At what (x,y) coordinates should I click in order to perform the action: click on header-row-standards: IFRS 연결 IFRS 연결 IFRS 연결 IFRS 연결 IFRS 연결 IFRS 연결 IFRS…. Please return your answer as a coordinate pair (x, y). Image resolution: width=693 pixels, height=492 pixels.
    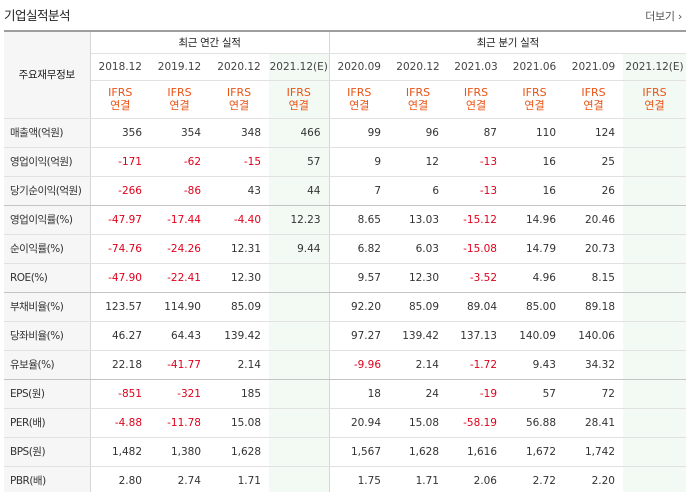
    Looking at the image, I should click on (345, 99).